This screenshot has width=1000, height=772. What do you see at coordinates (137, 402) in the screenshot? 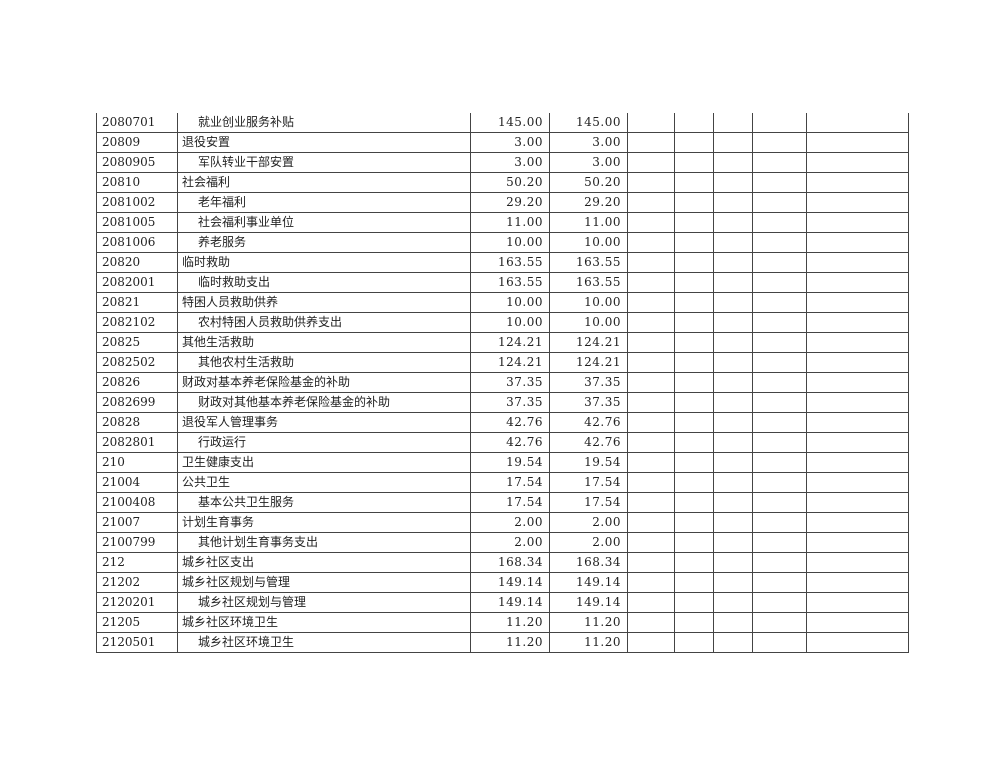
I see `subject-code-cell: 2082699` at bounding box center [137, 402].